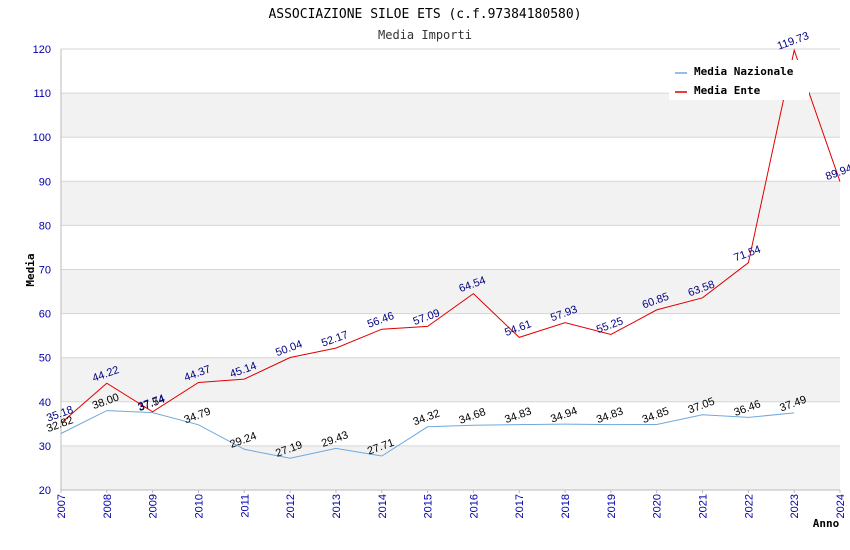  I want to click on y-tick-label: 60, so click(45, 315).